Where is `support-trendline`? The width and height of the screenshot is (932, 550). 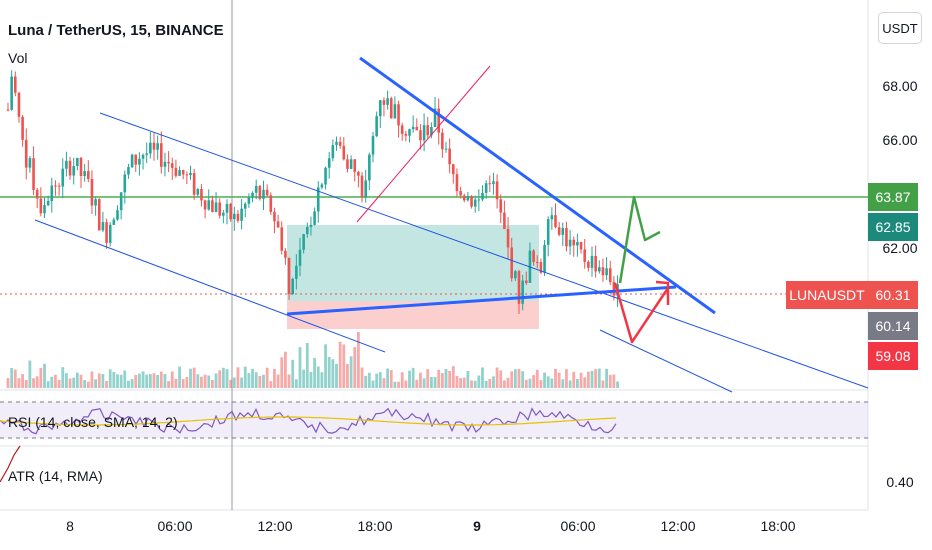
support-trendline is located at coordinates (481, 300).